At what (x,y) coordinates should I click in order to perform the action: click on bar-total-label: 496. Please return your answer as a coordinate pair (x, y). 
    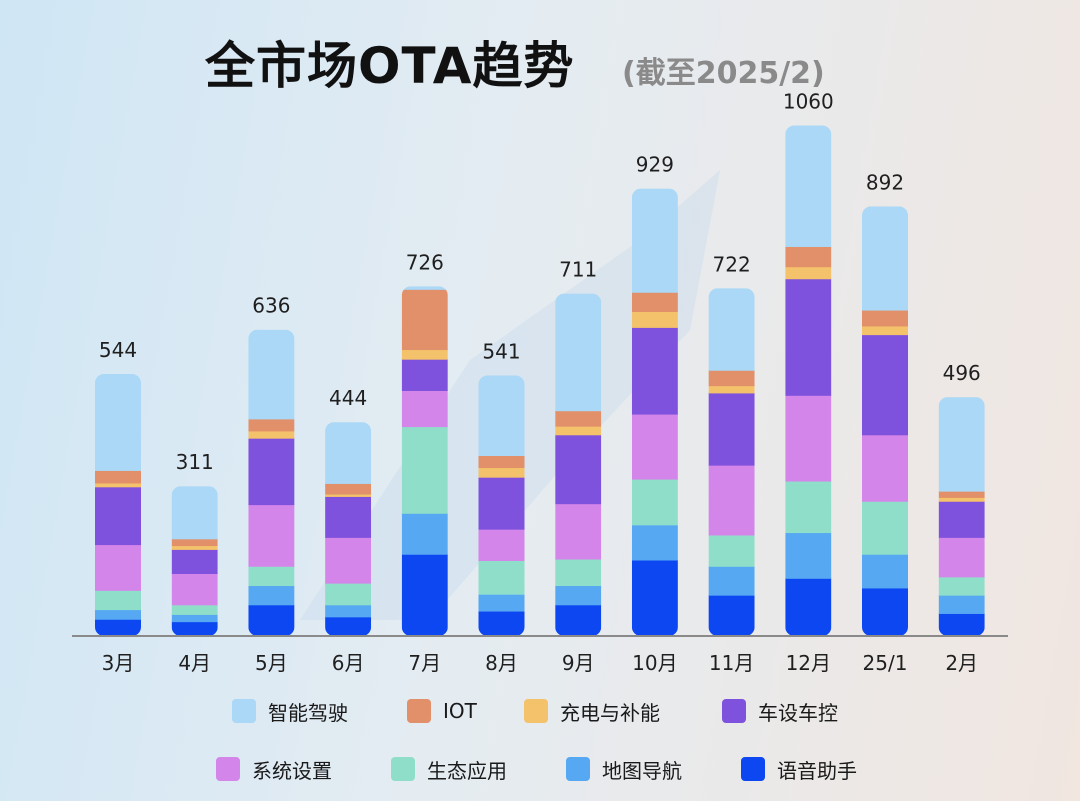
    Looking at the image, I should click on (962, 373).